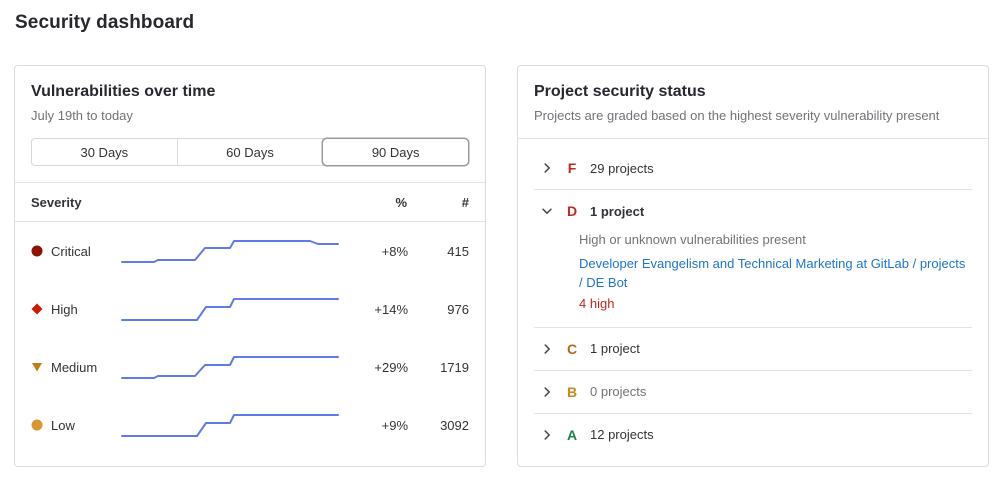 This screenshot has height=483, width=1000. What do you see at coordinates (458, 251) in the screenshot?
I see `vulnerability-count: 415` at bounding box center [458, 251].